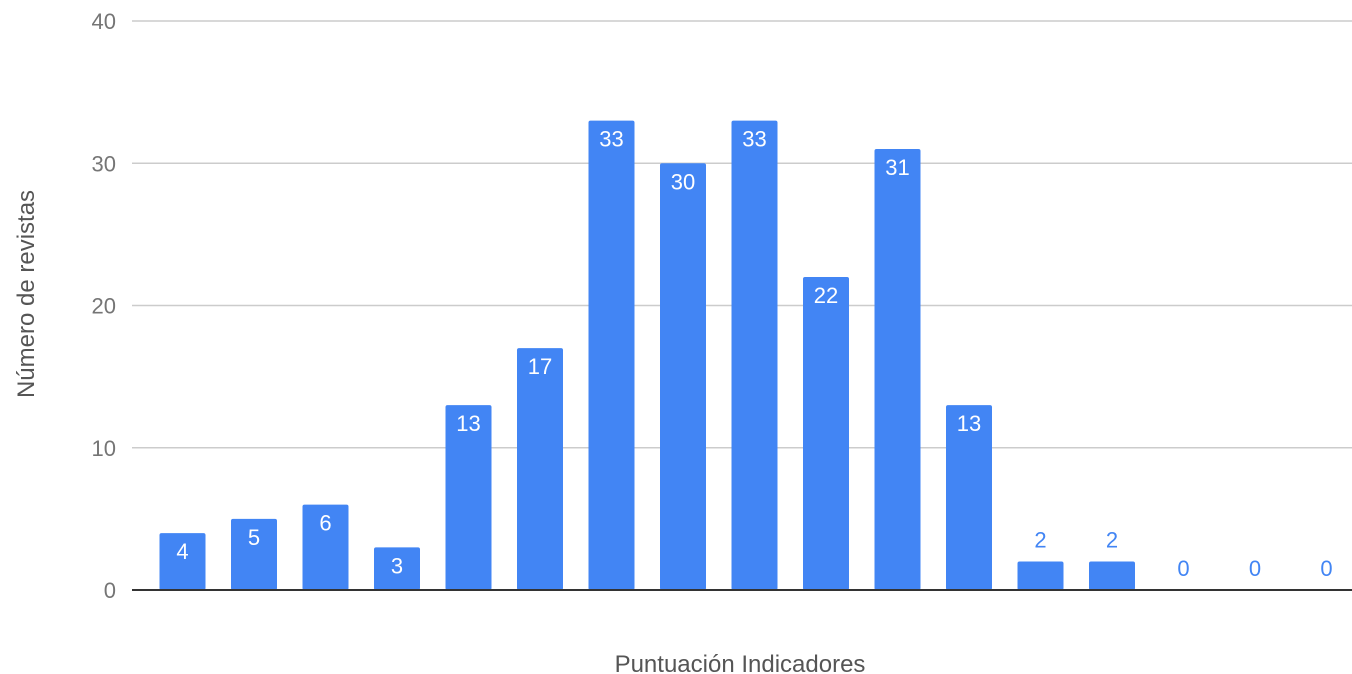 Image resolution: width=1352 pixels, height=674 pixels. Describe the element at coordinates (110, 590) in the screenshot. I see `y-tick-label: 0` at that location.